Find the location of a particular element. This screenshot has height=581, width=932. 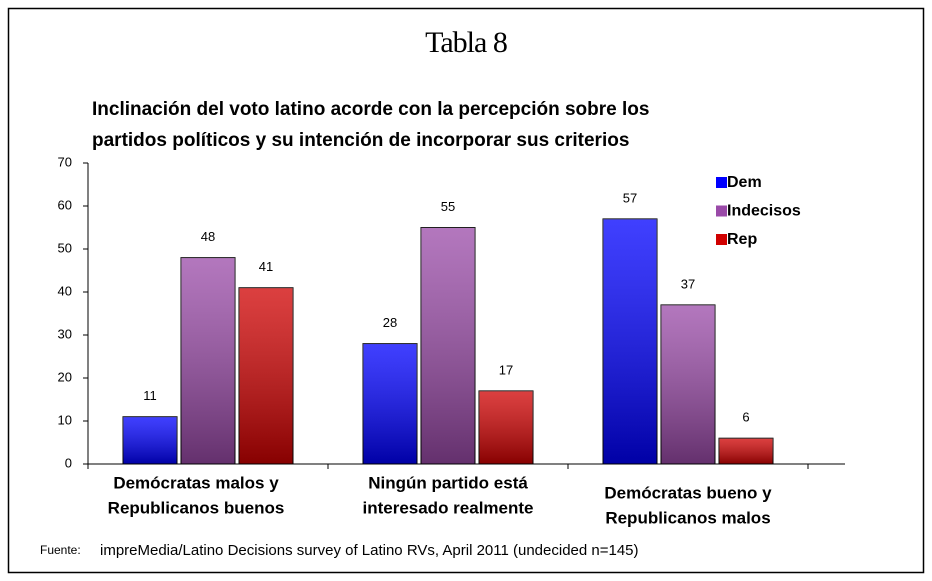

source-label: Fuente: is located at coordinates (60, 550).